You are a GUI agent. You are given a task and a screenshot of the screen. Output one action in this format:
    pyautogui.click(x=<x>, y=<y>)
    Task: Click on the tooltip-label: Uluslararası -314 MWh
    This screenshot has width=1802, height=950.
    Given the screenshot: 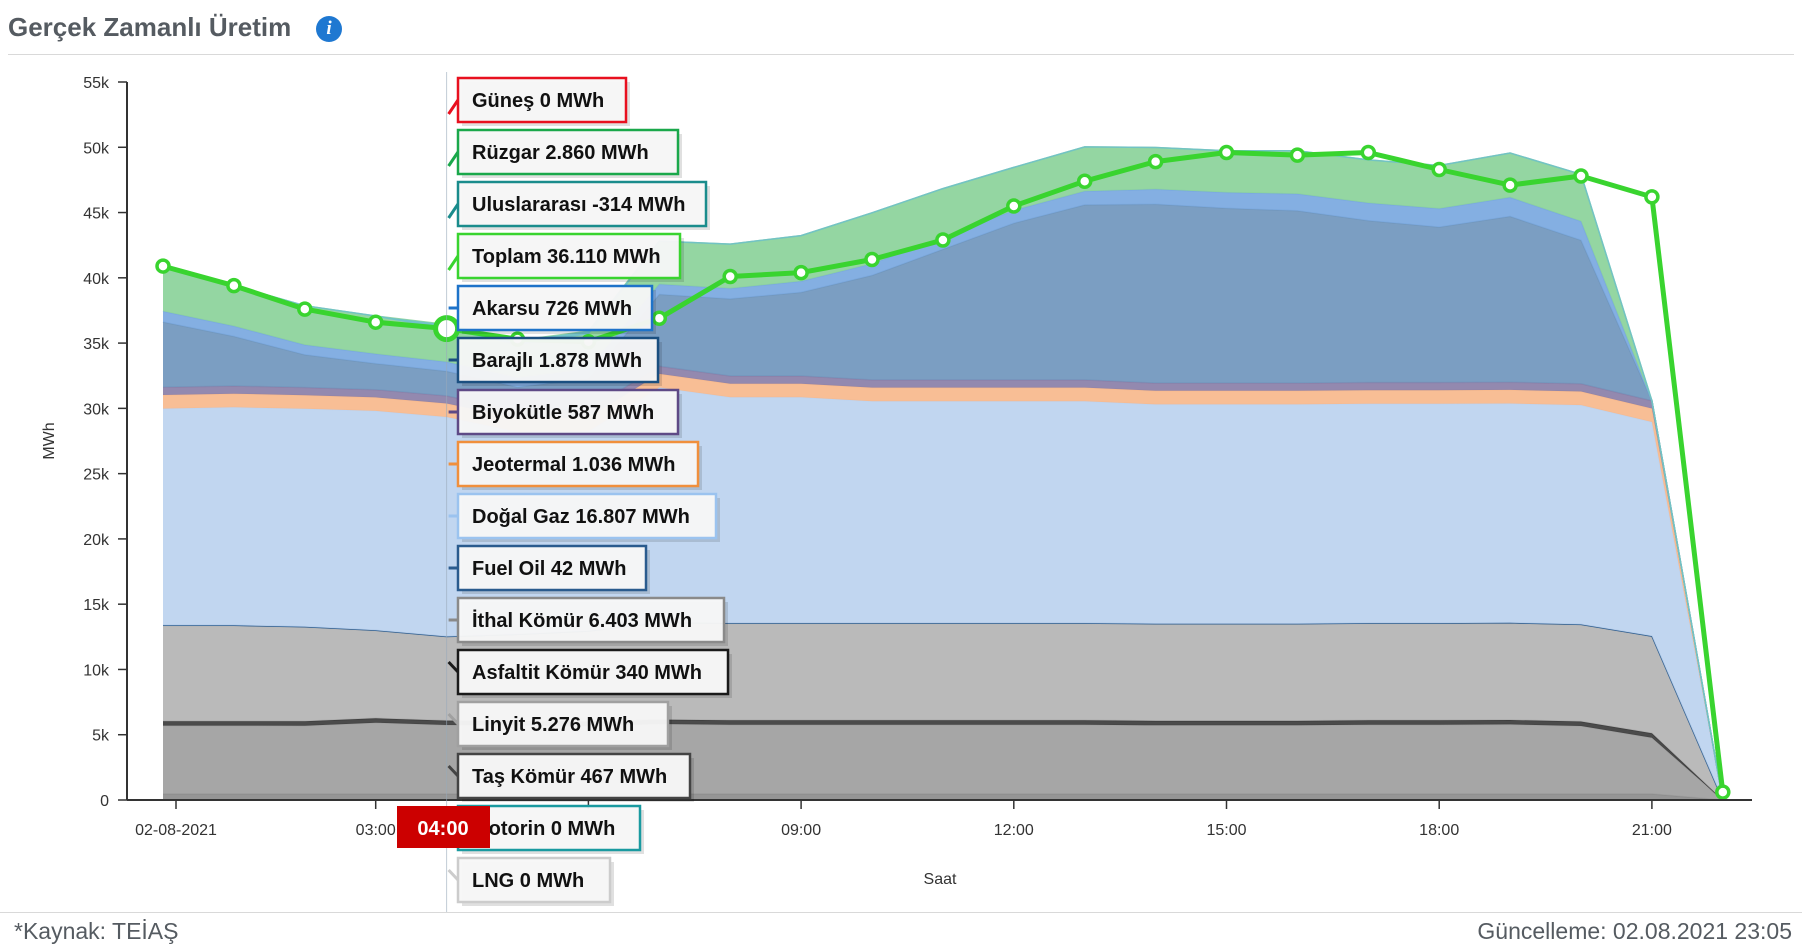 What is the action you would take?
    pyautogui.click(x=578, y=205)
    